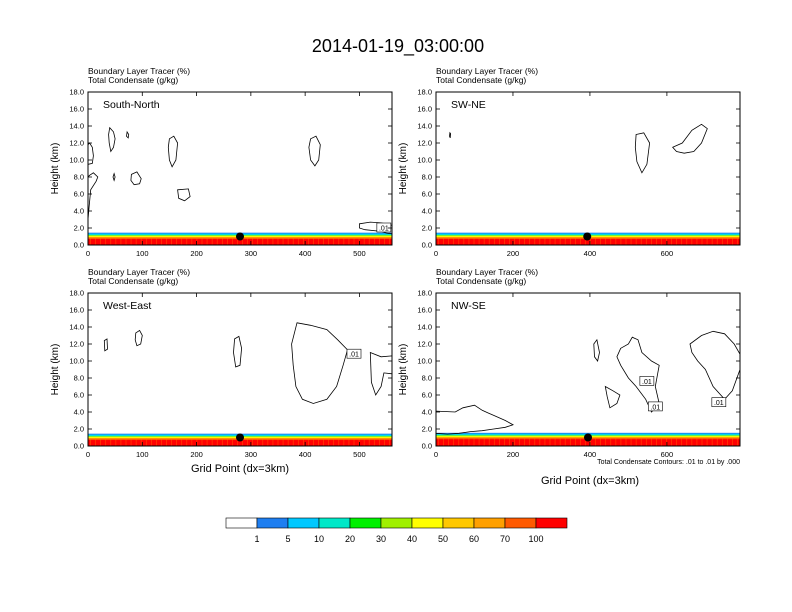 Image resolution: width=792 pixels, height=612 pixels. What do you see at coordinates (319, 539) in the screenshot?
I see `colorbar-label: 10` at bounding box center [319, 539].